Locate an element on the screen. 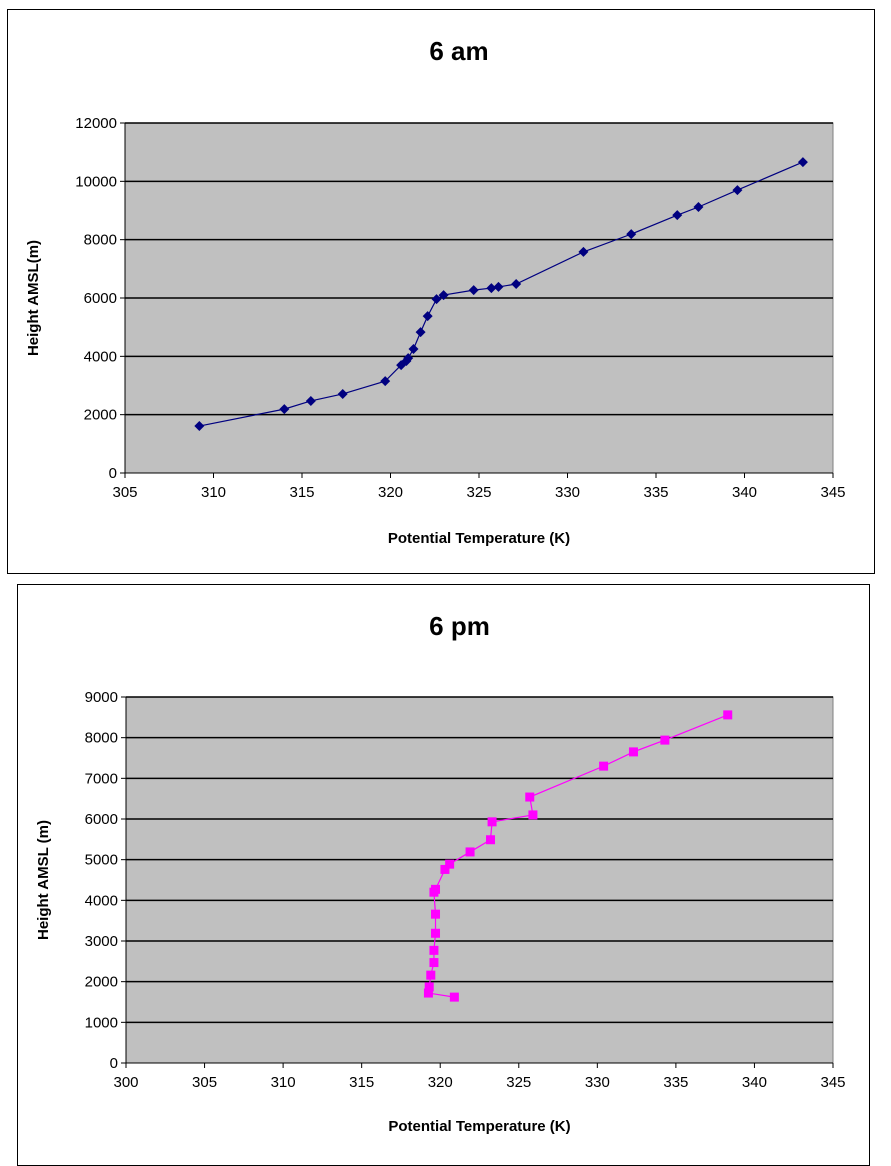  y-tick-label: 12000 is located at coordinates (96, 123).